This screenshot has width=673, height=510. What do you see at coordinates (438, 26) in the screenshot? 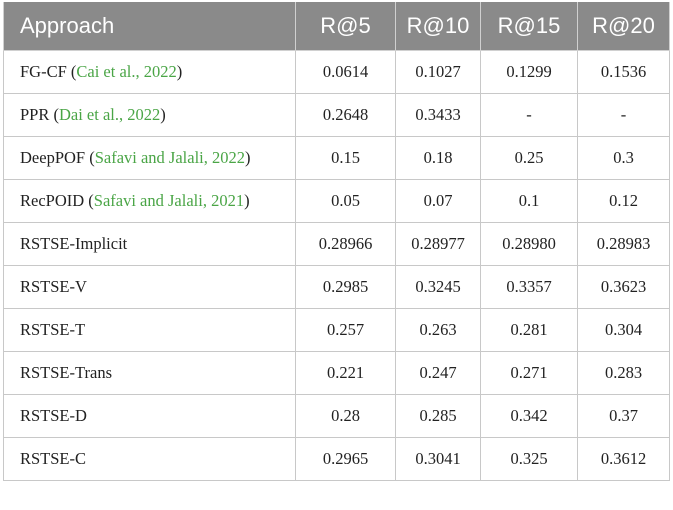
I see `header-cell: R@10` at bounding box center [438, 26].